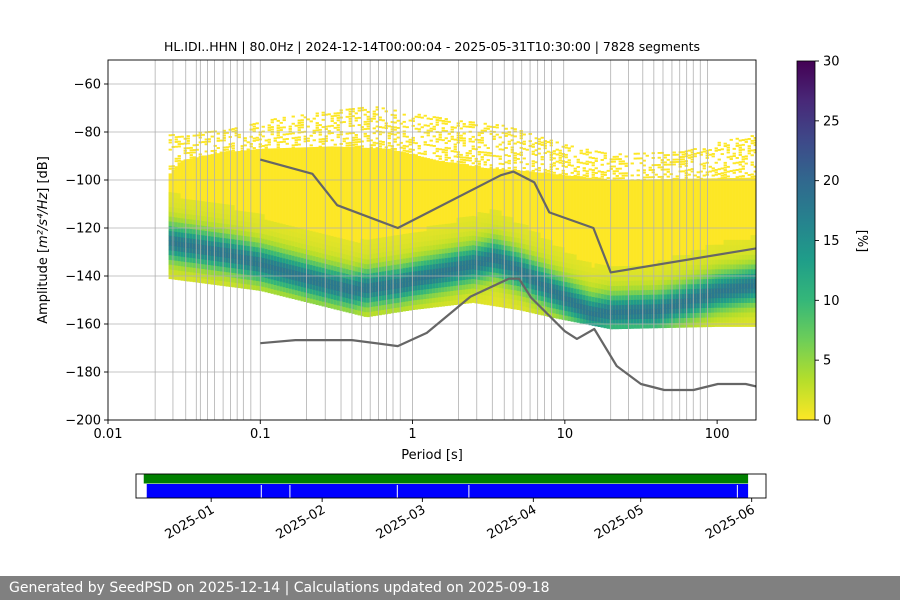  What do you see at coordinates (190, 522) in the screenshot?
I see `timeline-tick-label: 2025-01` at bounding box center [190, 522].